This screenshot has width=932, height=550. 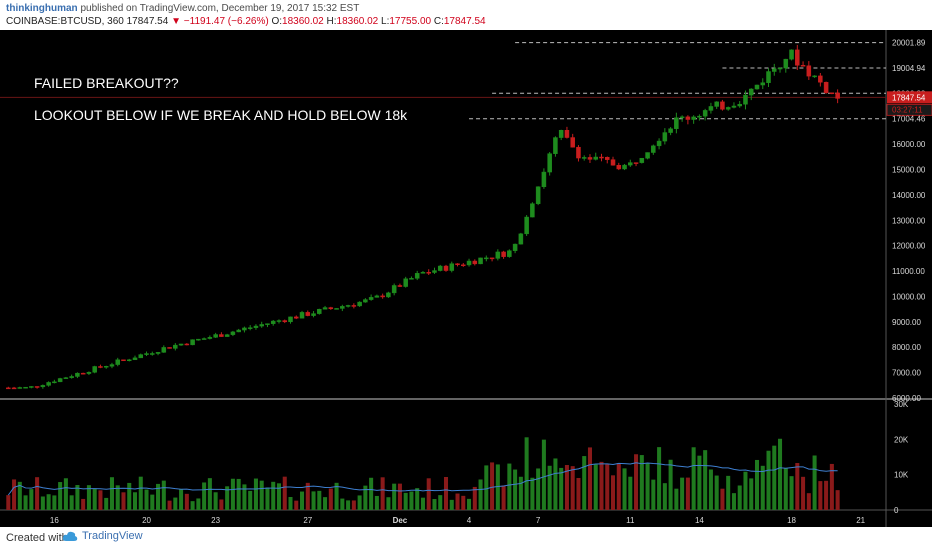 What do you see at coordinates (146, 520) in the screenshot?
I see `time-tick-label: 20` at bounding box center [146, 520].